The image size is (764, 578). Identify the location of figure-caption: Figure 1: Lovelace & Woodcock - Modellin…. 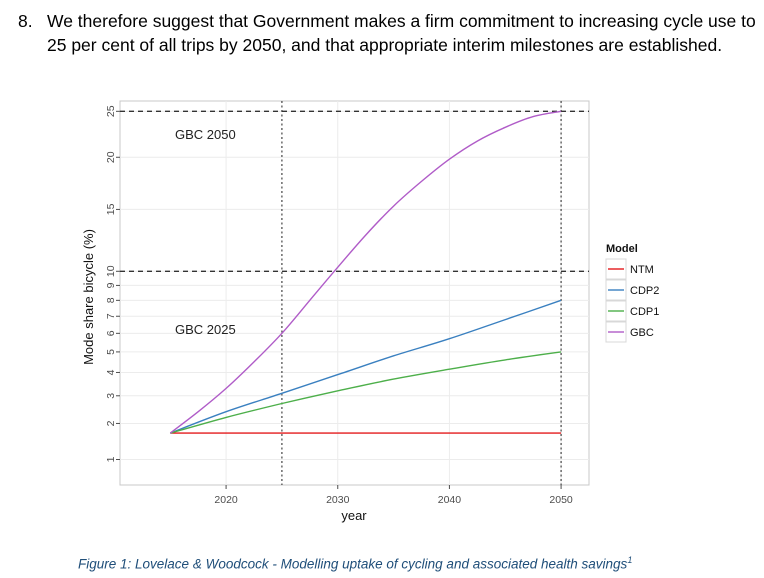
(355, 563).